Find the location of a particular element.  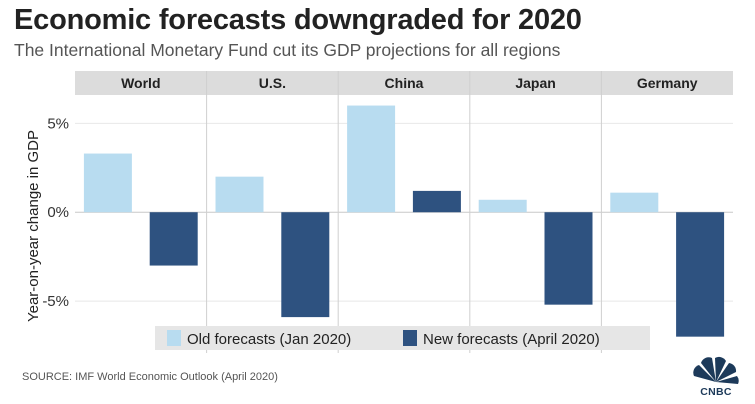

y-tick-label: -5% is located at coordinates (55, 301).